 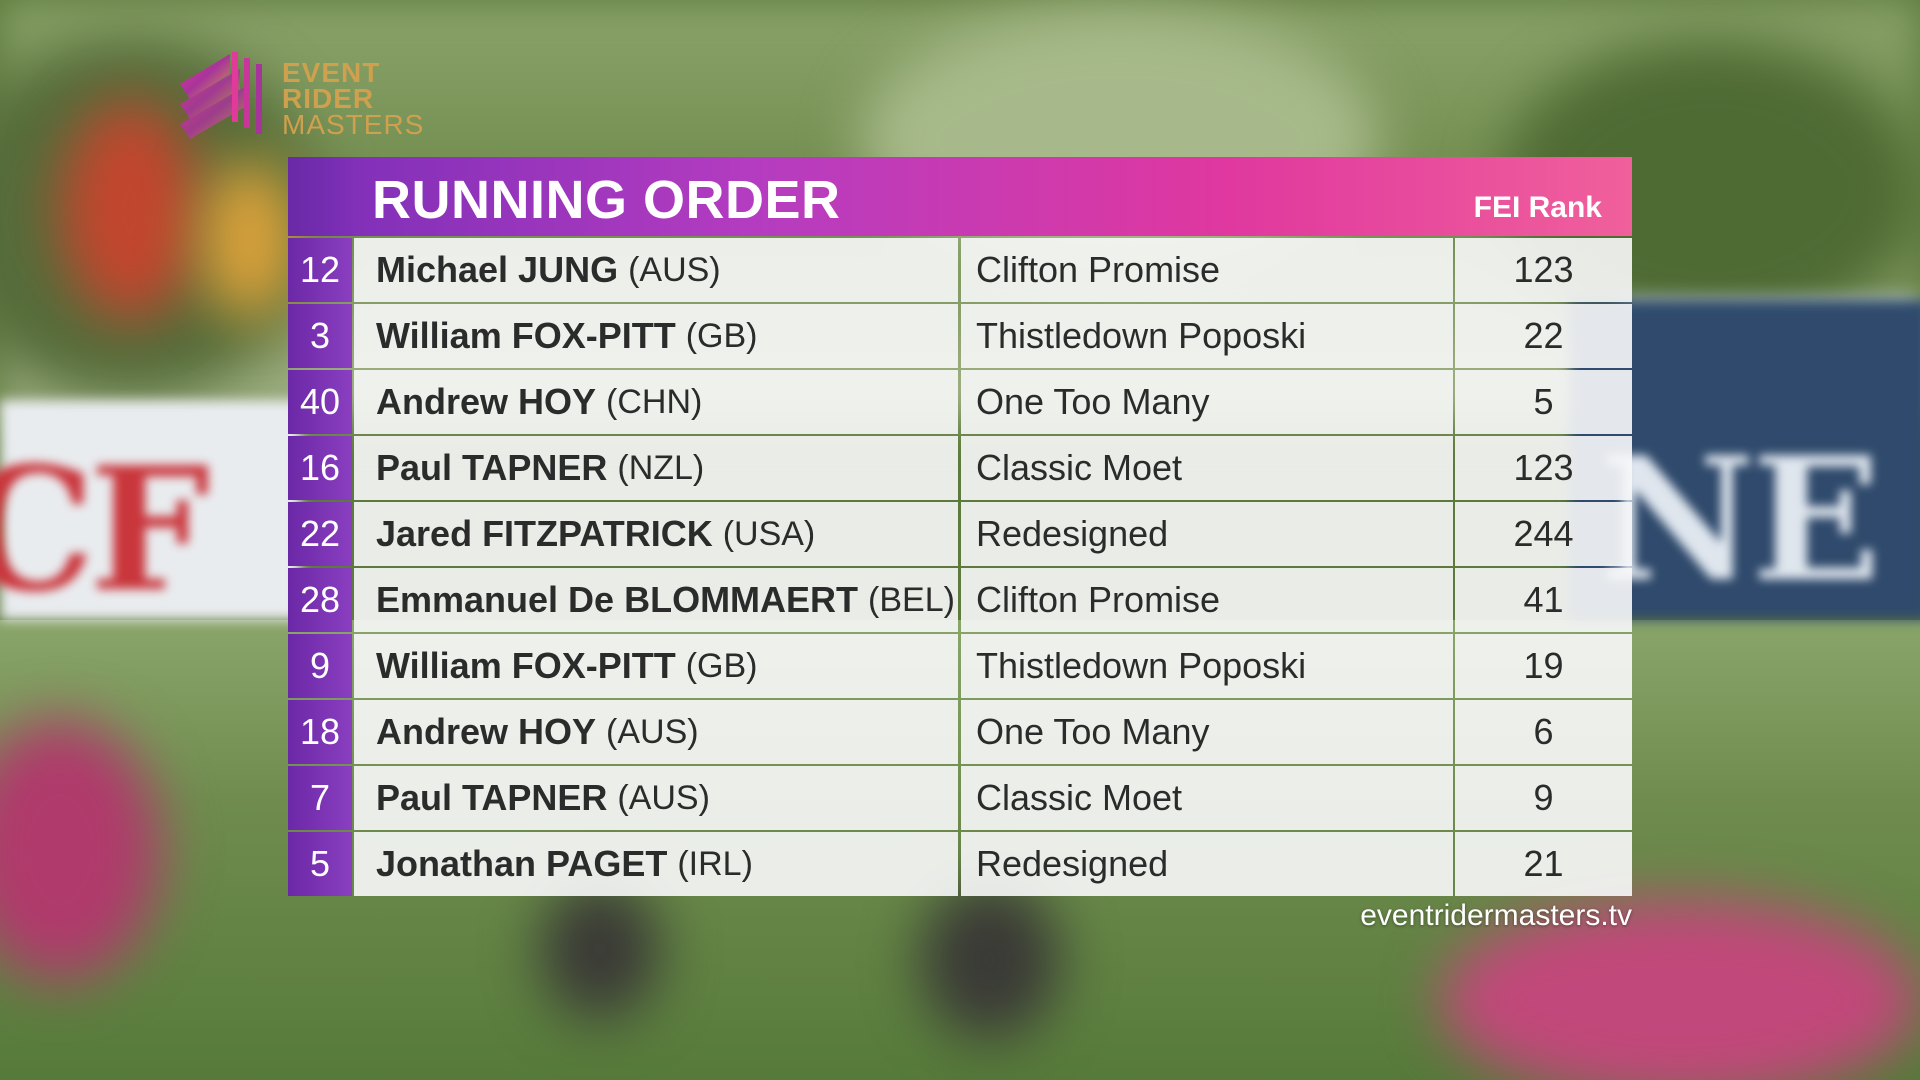 I want to click on background-horse-leg-left, so click(x=600, y=950).